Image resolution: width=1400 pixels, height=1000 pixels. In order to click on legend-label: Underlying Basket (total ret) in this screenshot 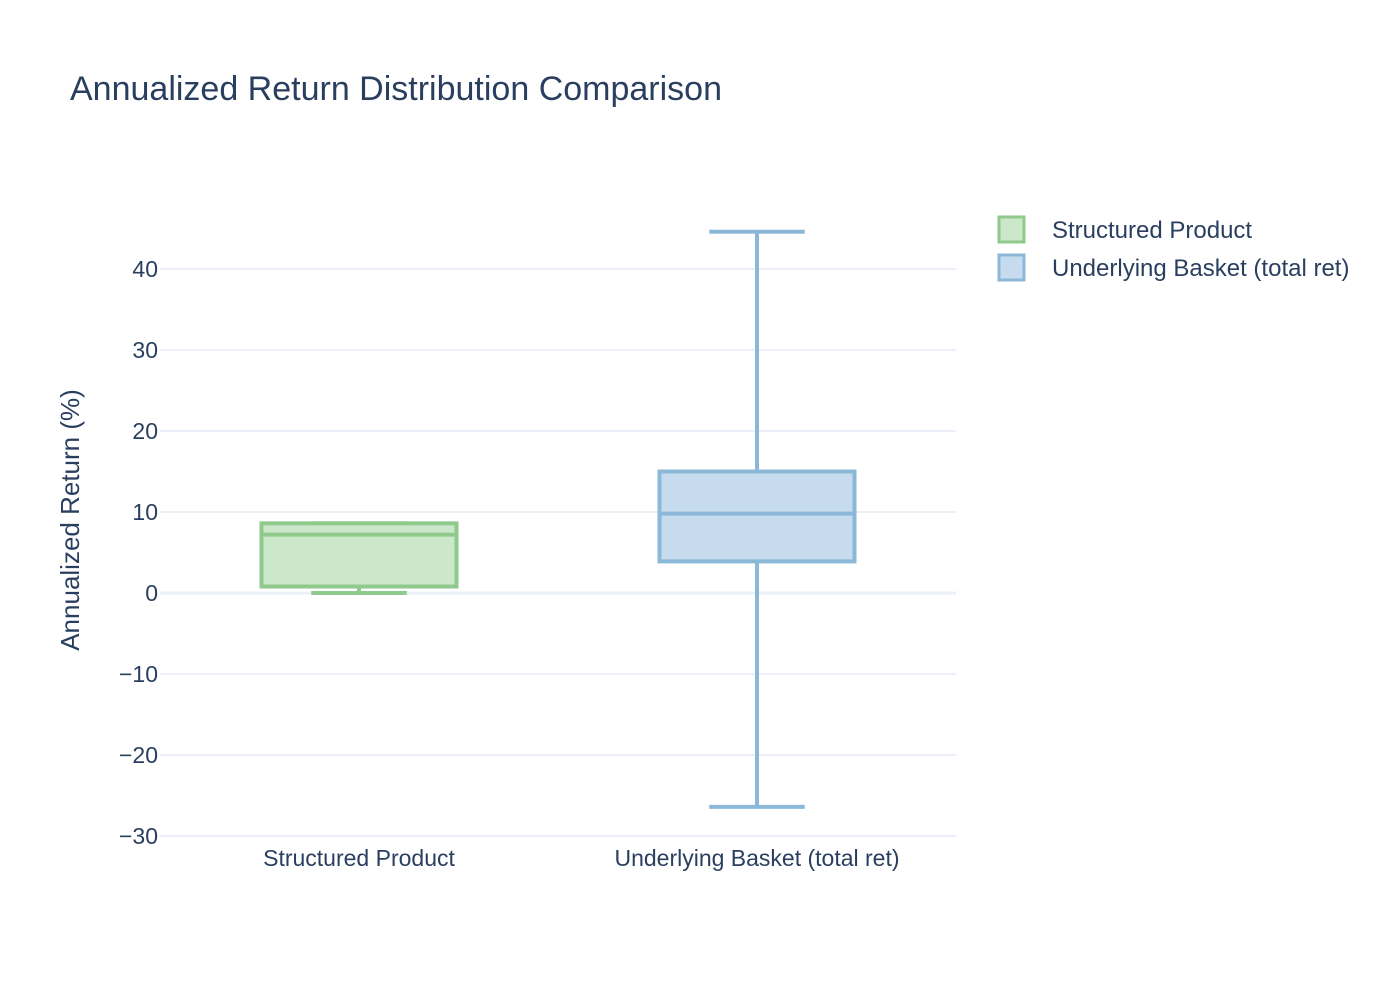, I will do `click(1200, 268)`.